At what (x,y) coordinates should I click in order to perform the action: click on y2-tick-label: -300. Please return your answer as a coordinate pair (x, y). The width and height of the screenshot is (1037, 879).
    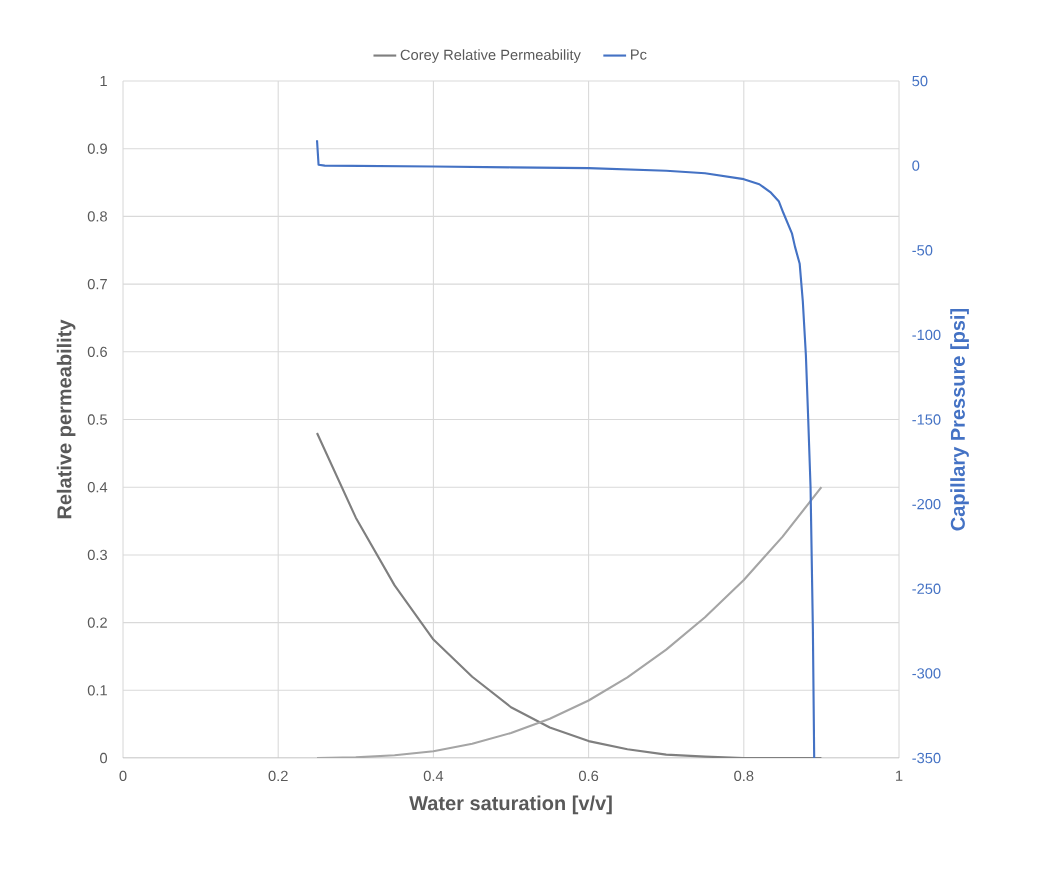
    Looking at the image, I should click on (926, 673).